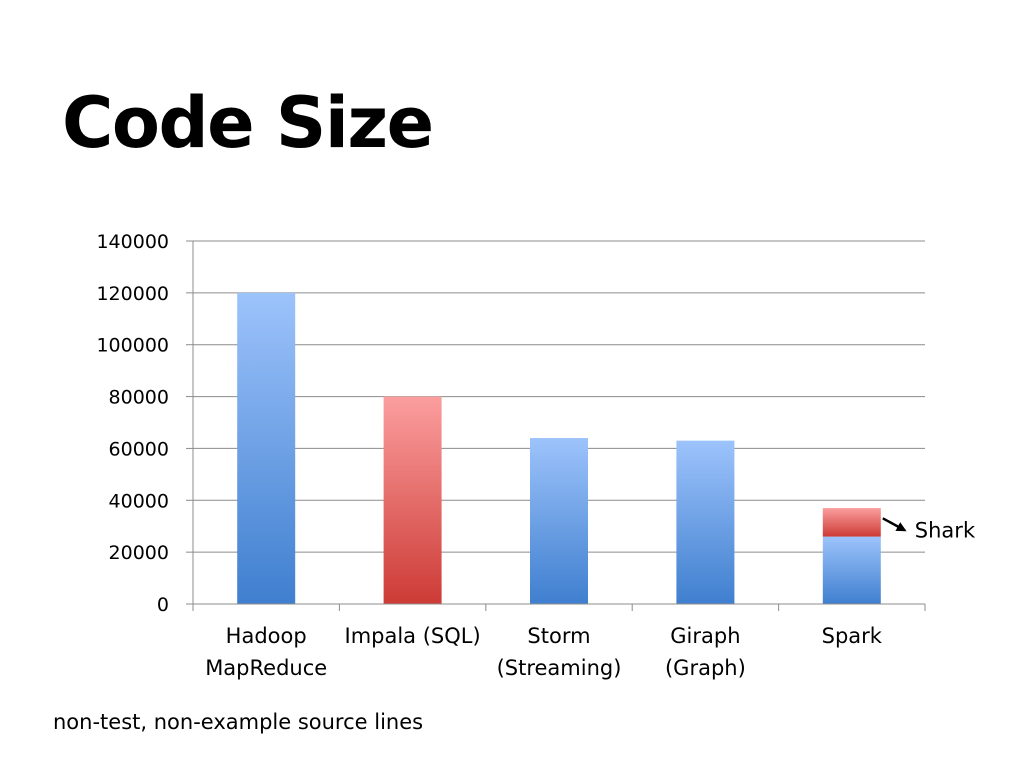 This screenshot has height=768, width=1024. I want to click on y-tick-label: 20000, so click(139, 553).